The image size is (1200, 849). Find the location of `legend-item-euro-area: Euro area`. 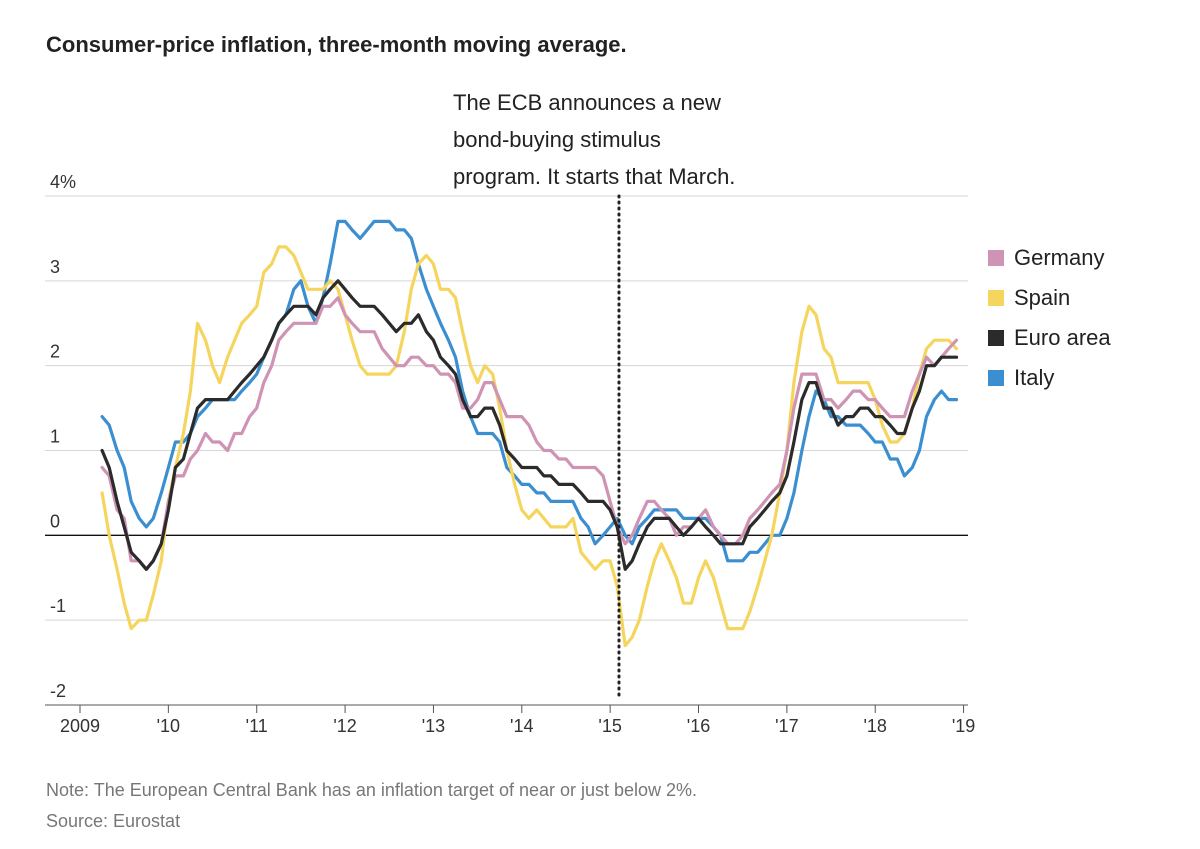

legend-item-euro-area: Euro area is located at coordinates (1049, 338).